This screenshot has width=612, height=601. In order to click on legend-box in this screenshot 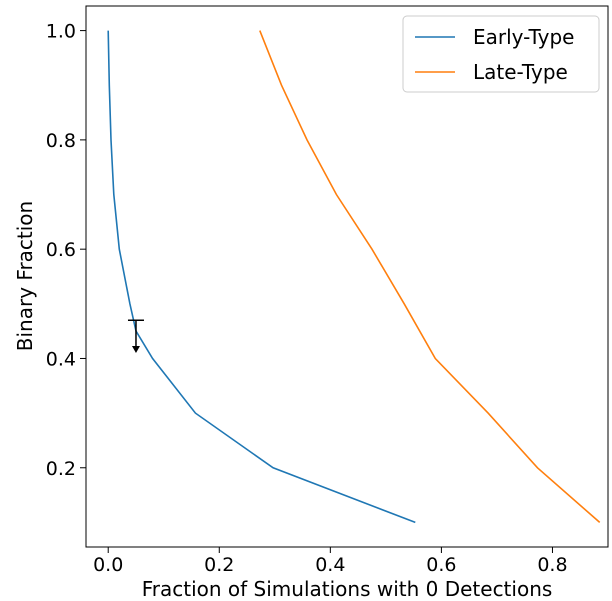, I will do `click(501, 54)`.